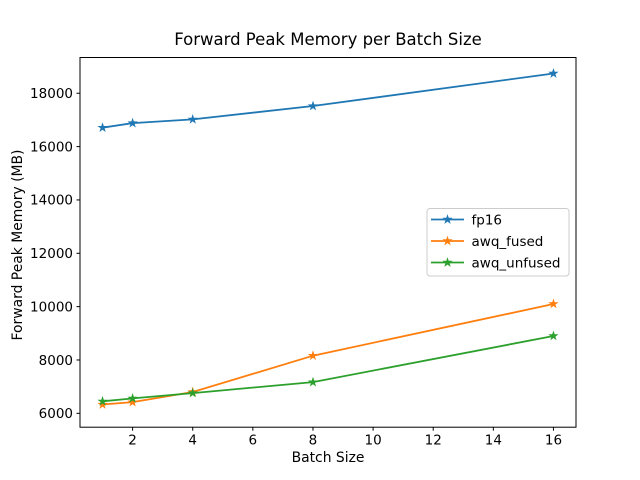 The height and width of the screenshot is (480, 640). What do you see at coordinates (487, 220) in the screenshot?
I see `legend-label-fp16: fp16` at bounding box center [487, 220].